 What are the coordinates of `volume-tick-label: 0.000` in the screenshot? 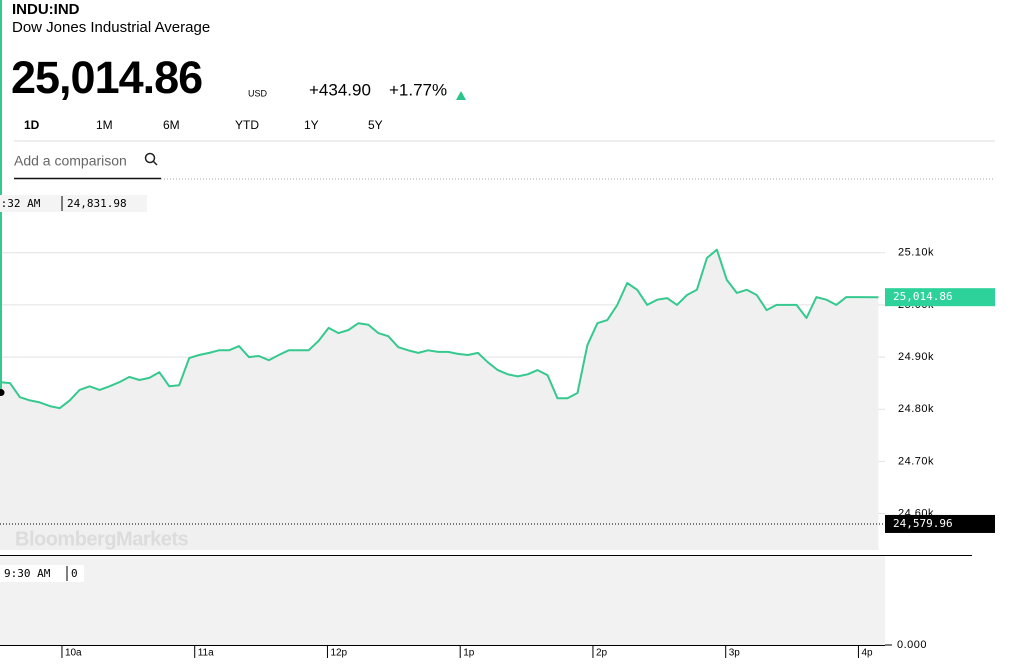 It's located at (912, 645).